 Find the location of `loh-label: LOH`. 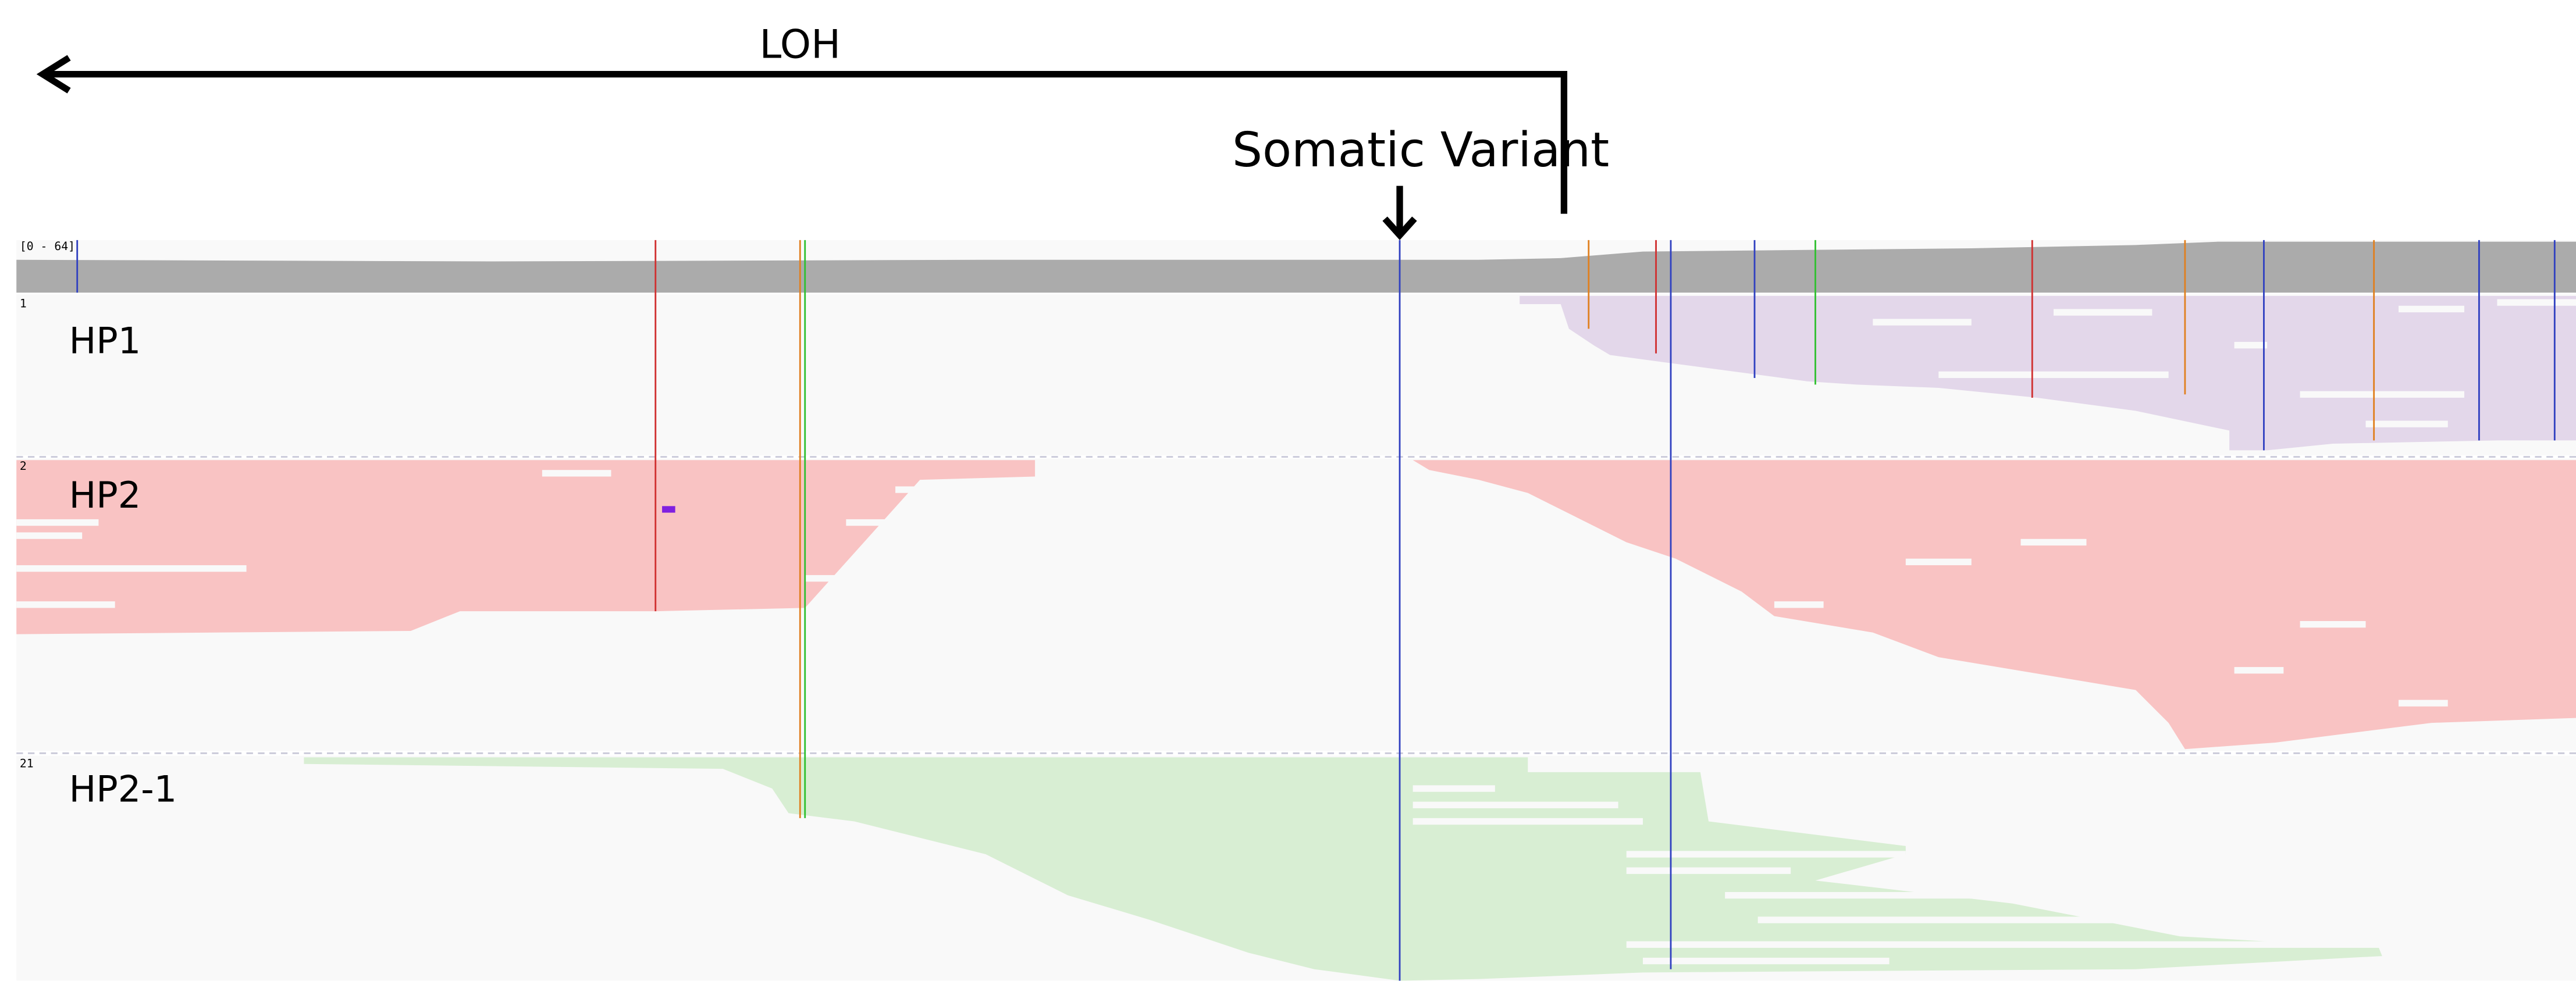

loh-label: LOH is located at coordinates (800, 44).